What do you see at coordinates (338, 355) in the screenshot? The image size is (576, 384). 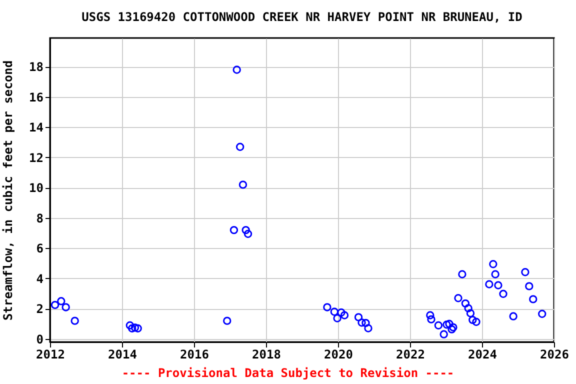 I see `x-tick-label: 2020` at bounding box center [338, 355].